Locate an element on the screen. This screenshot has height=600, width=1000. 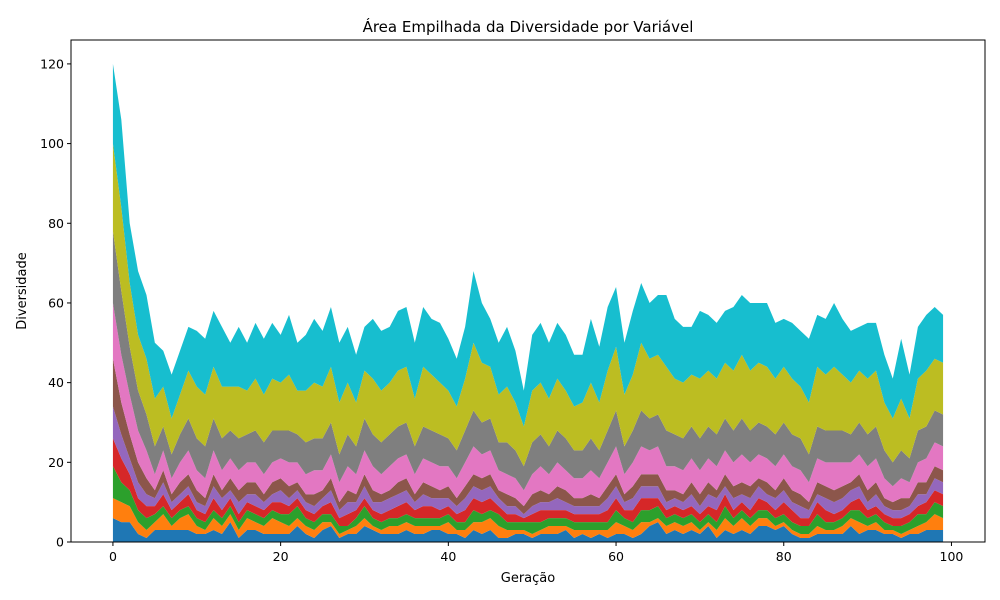
y-axis-label: Diversidade is located at coordinates (22, 291).